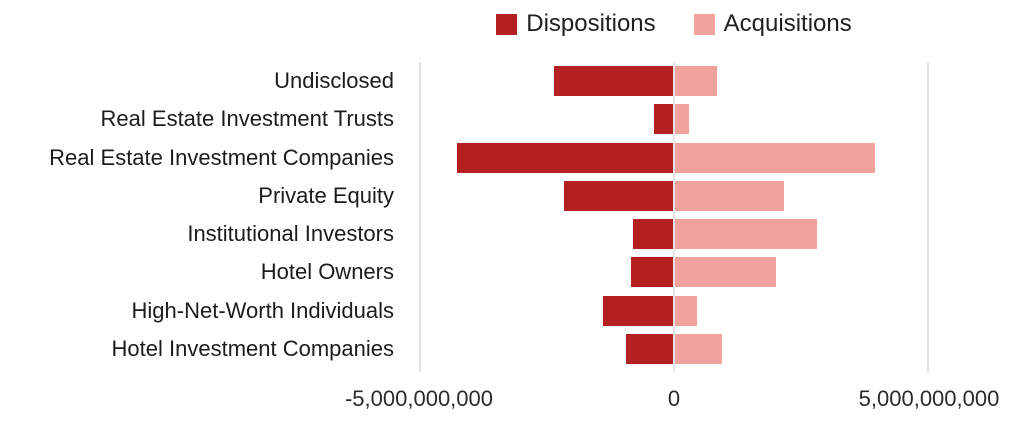 The height and width of the screenshot is (425, 1024). What do you see at coordinates (334, 81) in the screenshot?
I see `category-label-undisclosed: Undisclosed` at bounding box center [334, 81].